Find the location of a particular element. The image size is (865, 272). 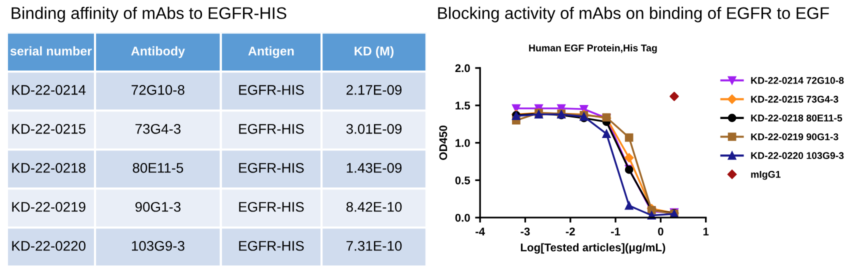

y-tick-label: 2.0 is located at coordinates (462, 68).